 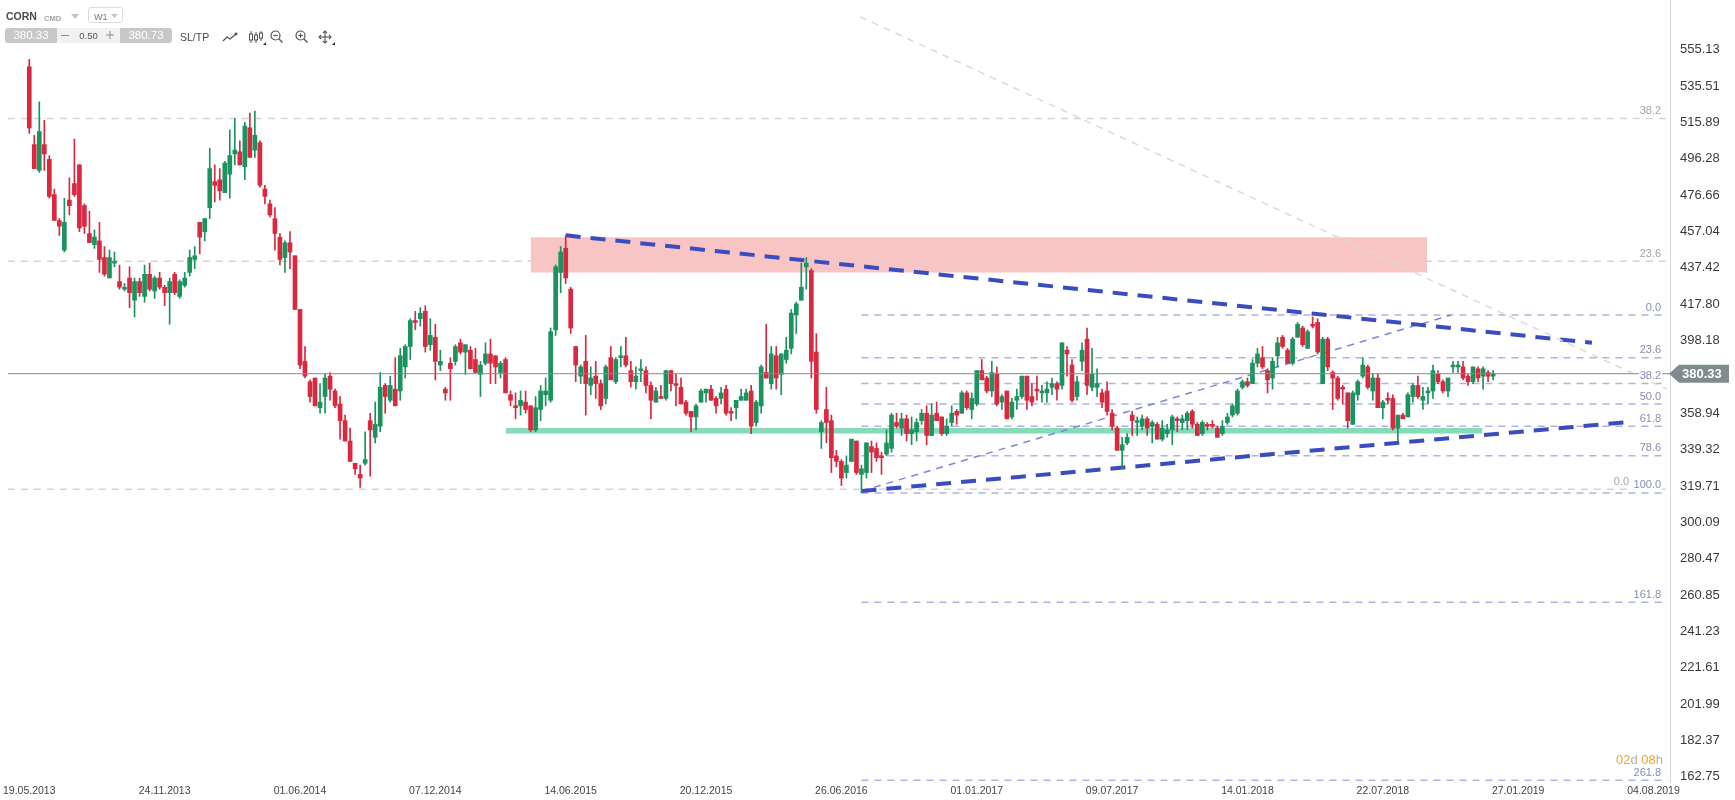 What do you see at coordinates (1700, 231) in the screenshot?
I see `y-tick-label: 457.04` at bounding box center [1700, 231].